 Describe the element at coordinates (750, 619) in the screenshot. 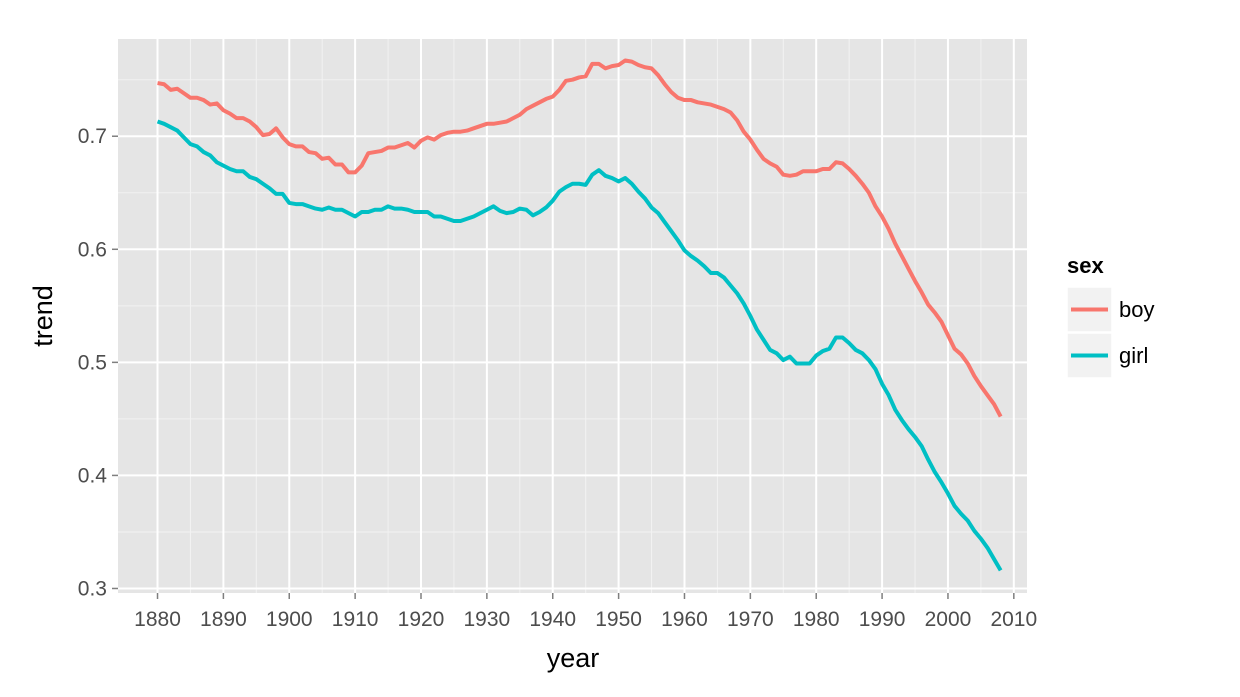

I see `x-tick-label: 1970` at that location.